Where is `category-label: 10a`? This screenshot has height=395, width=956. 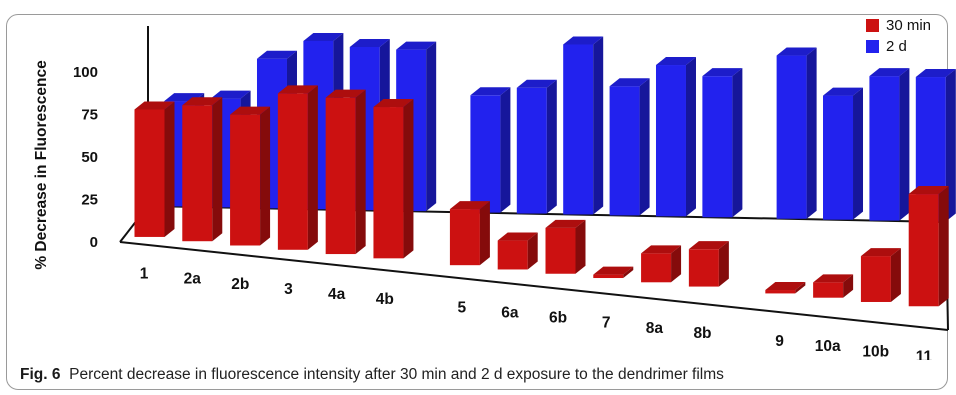
category-label: 10a is located at coordinates (828, 346).